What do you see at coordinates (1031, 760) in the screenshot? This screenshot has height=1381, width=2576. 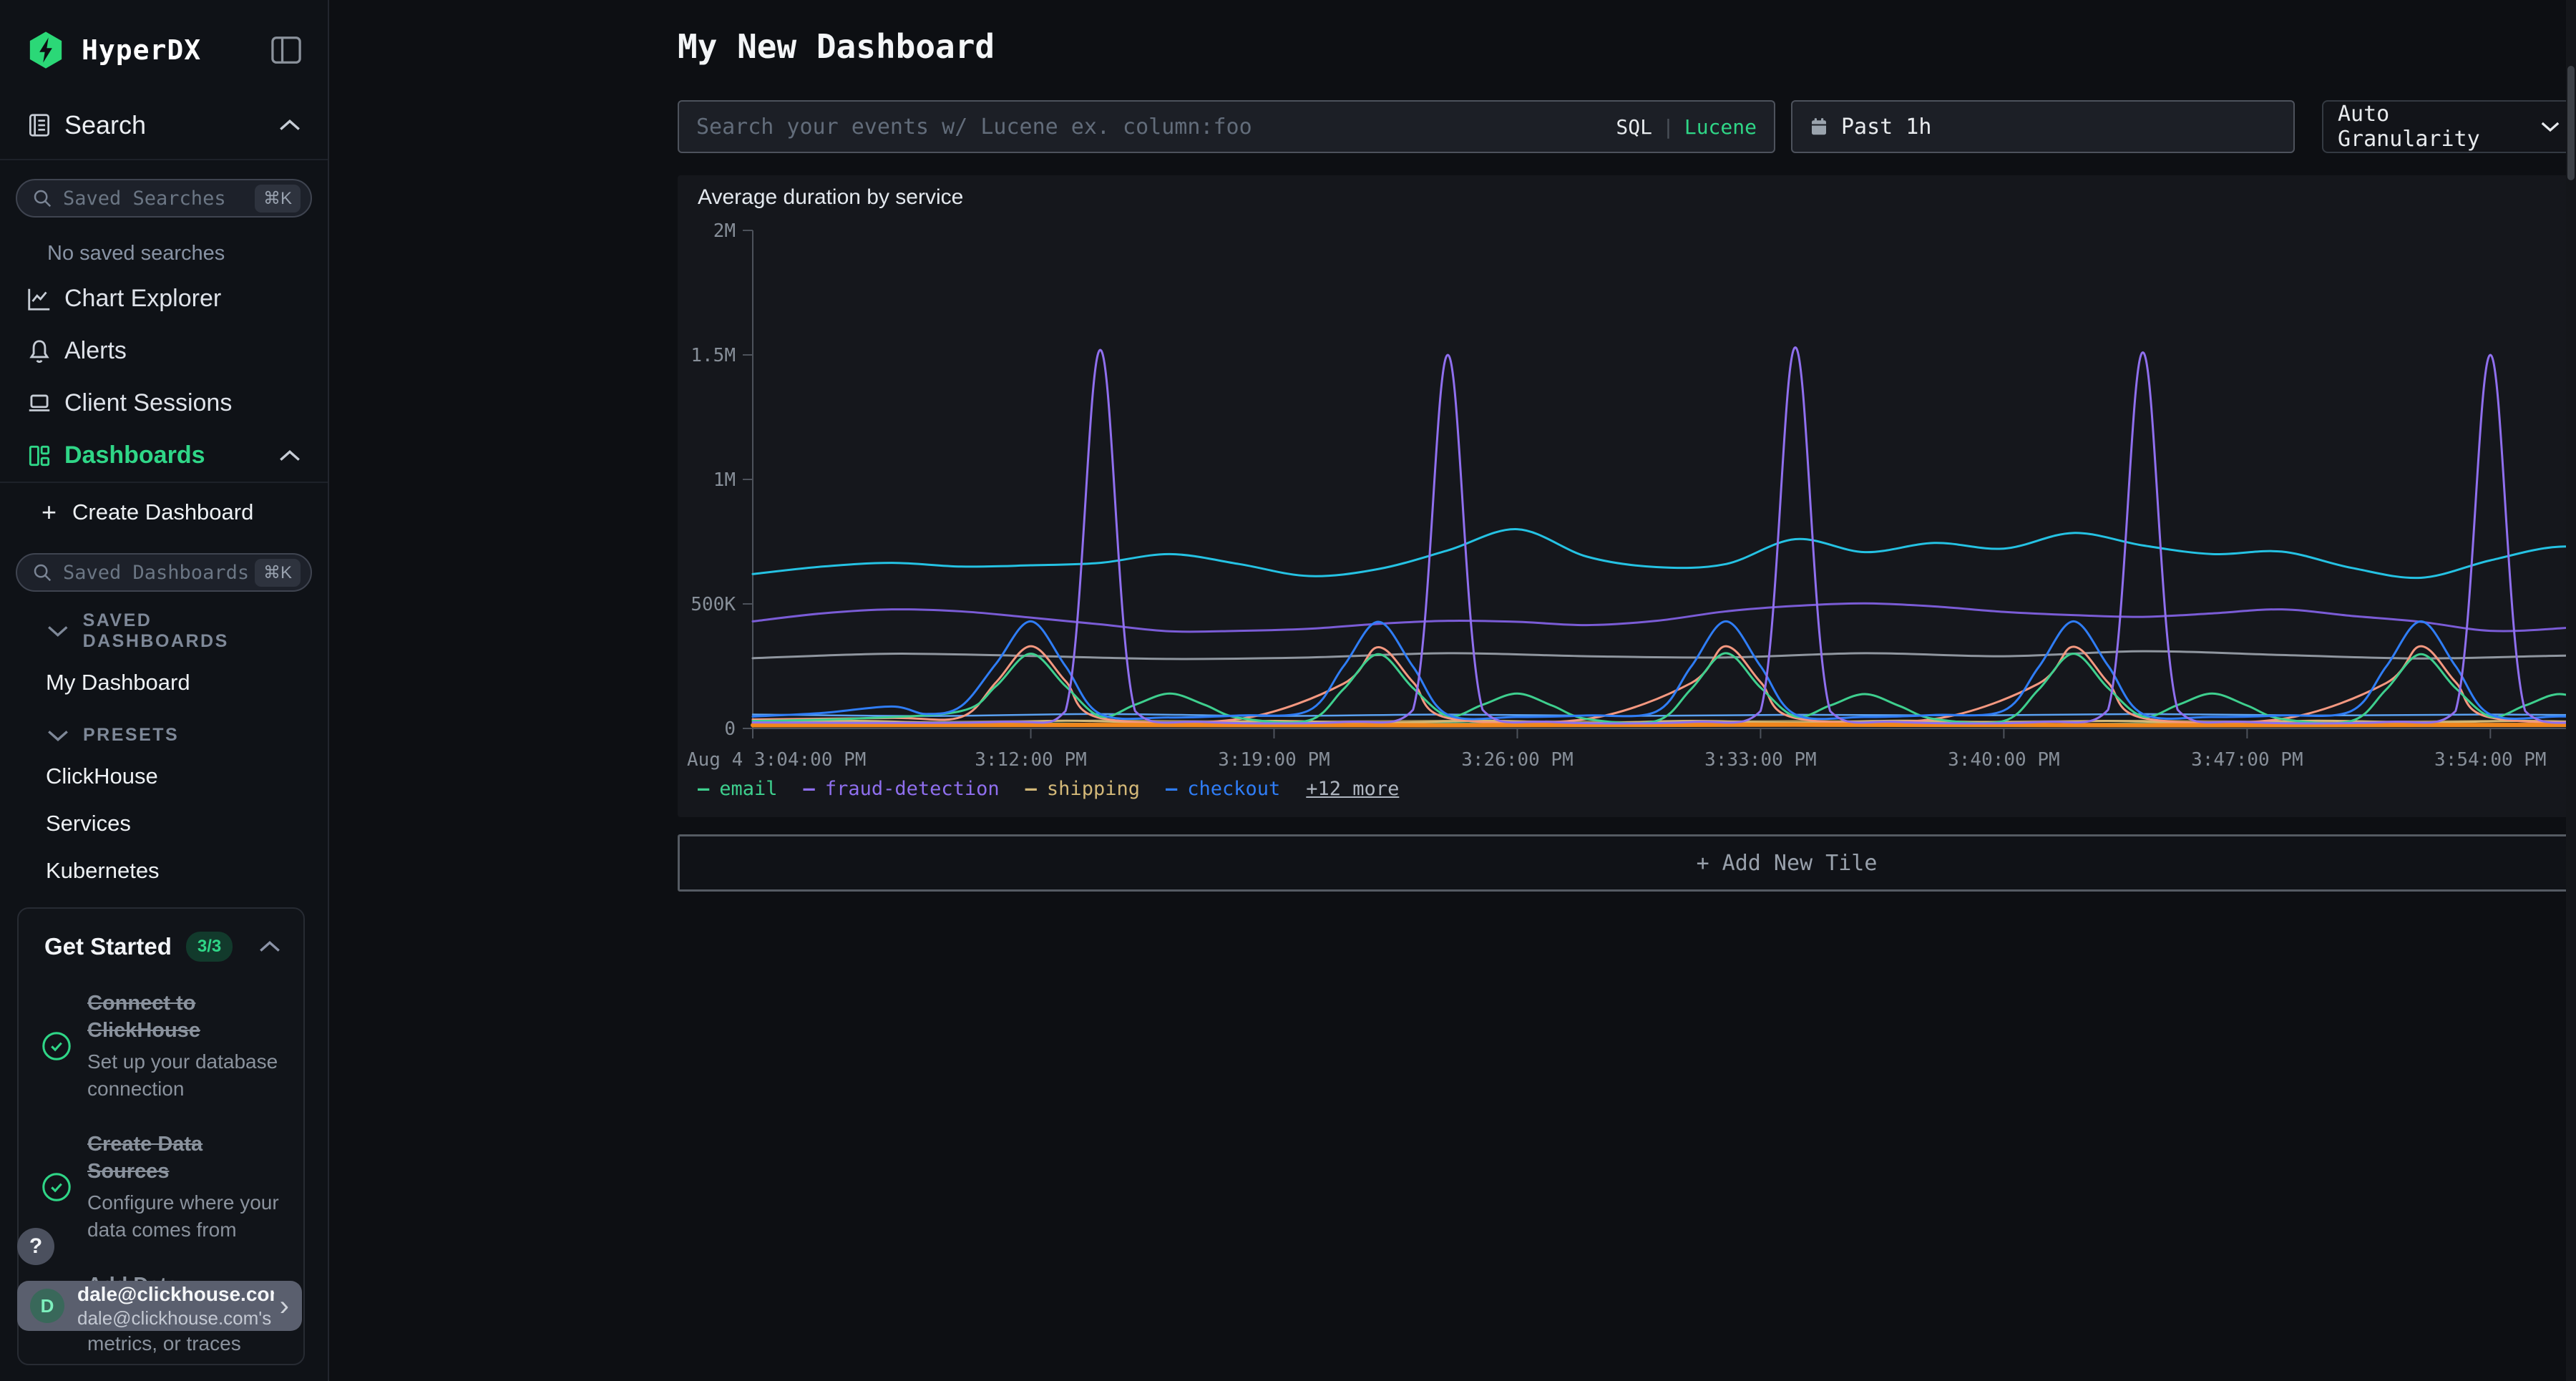 I see `x-axis-label: 3:12:00 PM` at bounding box center [1031, 760].